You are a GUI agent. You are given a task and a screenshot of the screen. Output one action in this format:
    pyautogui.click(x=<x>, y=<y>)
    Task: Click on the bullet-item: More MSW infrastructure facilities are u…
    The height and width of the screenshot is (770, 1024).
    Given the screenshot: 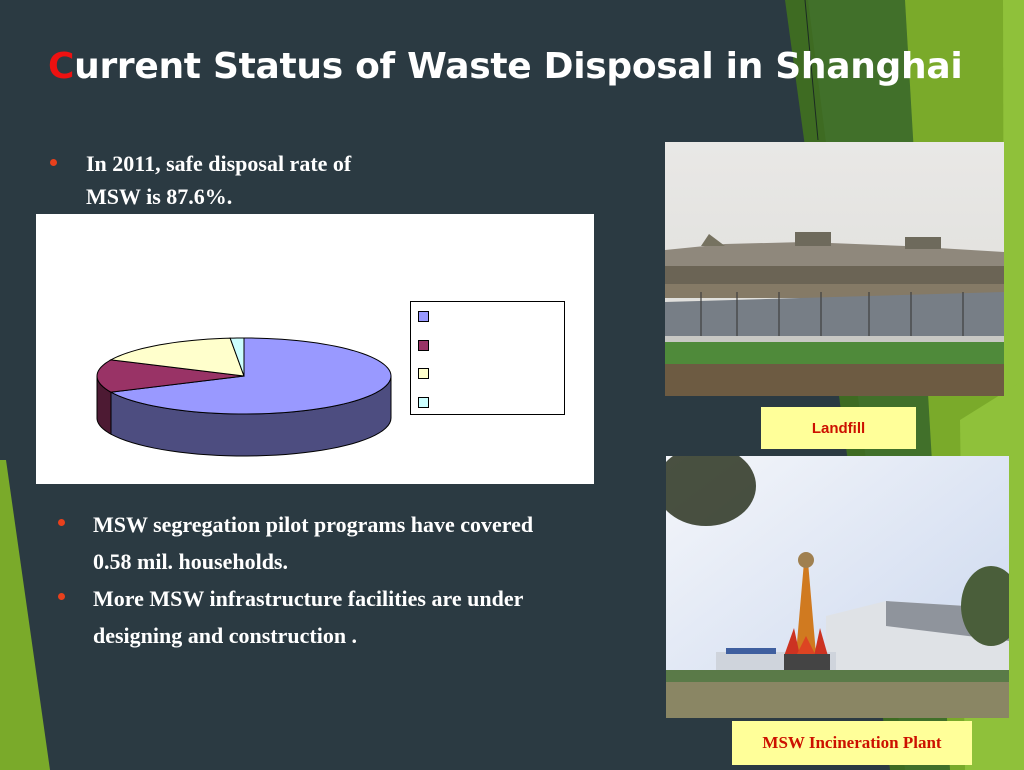 What is the action you would take?
    pyautogui.click(x=332, y=617)
    